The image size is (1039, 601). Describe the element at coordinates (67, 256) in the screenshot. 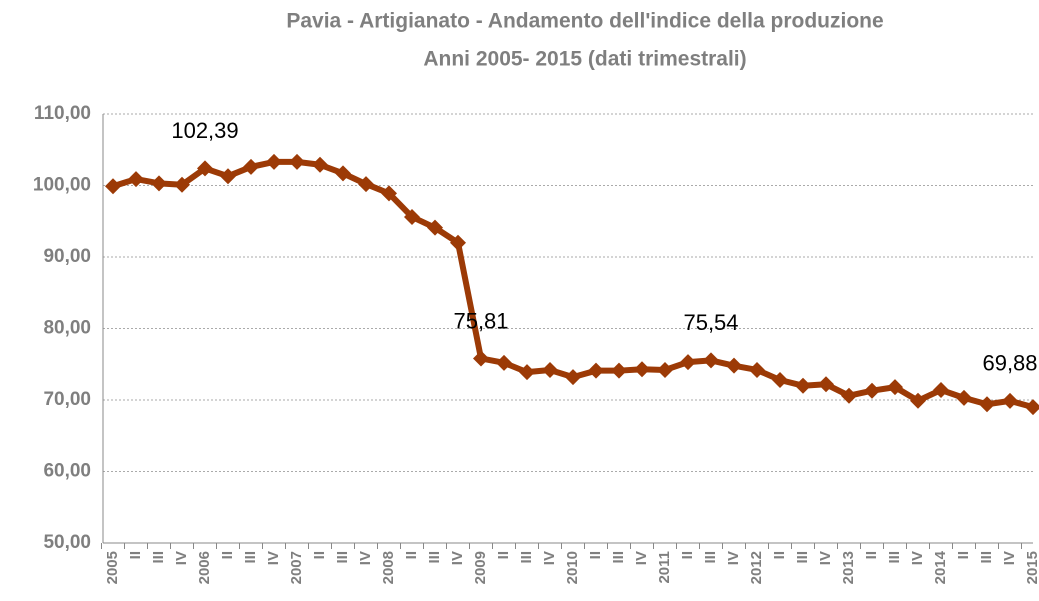

I see `y-tick-label: 90,00` at that location.